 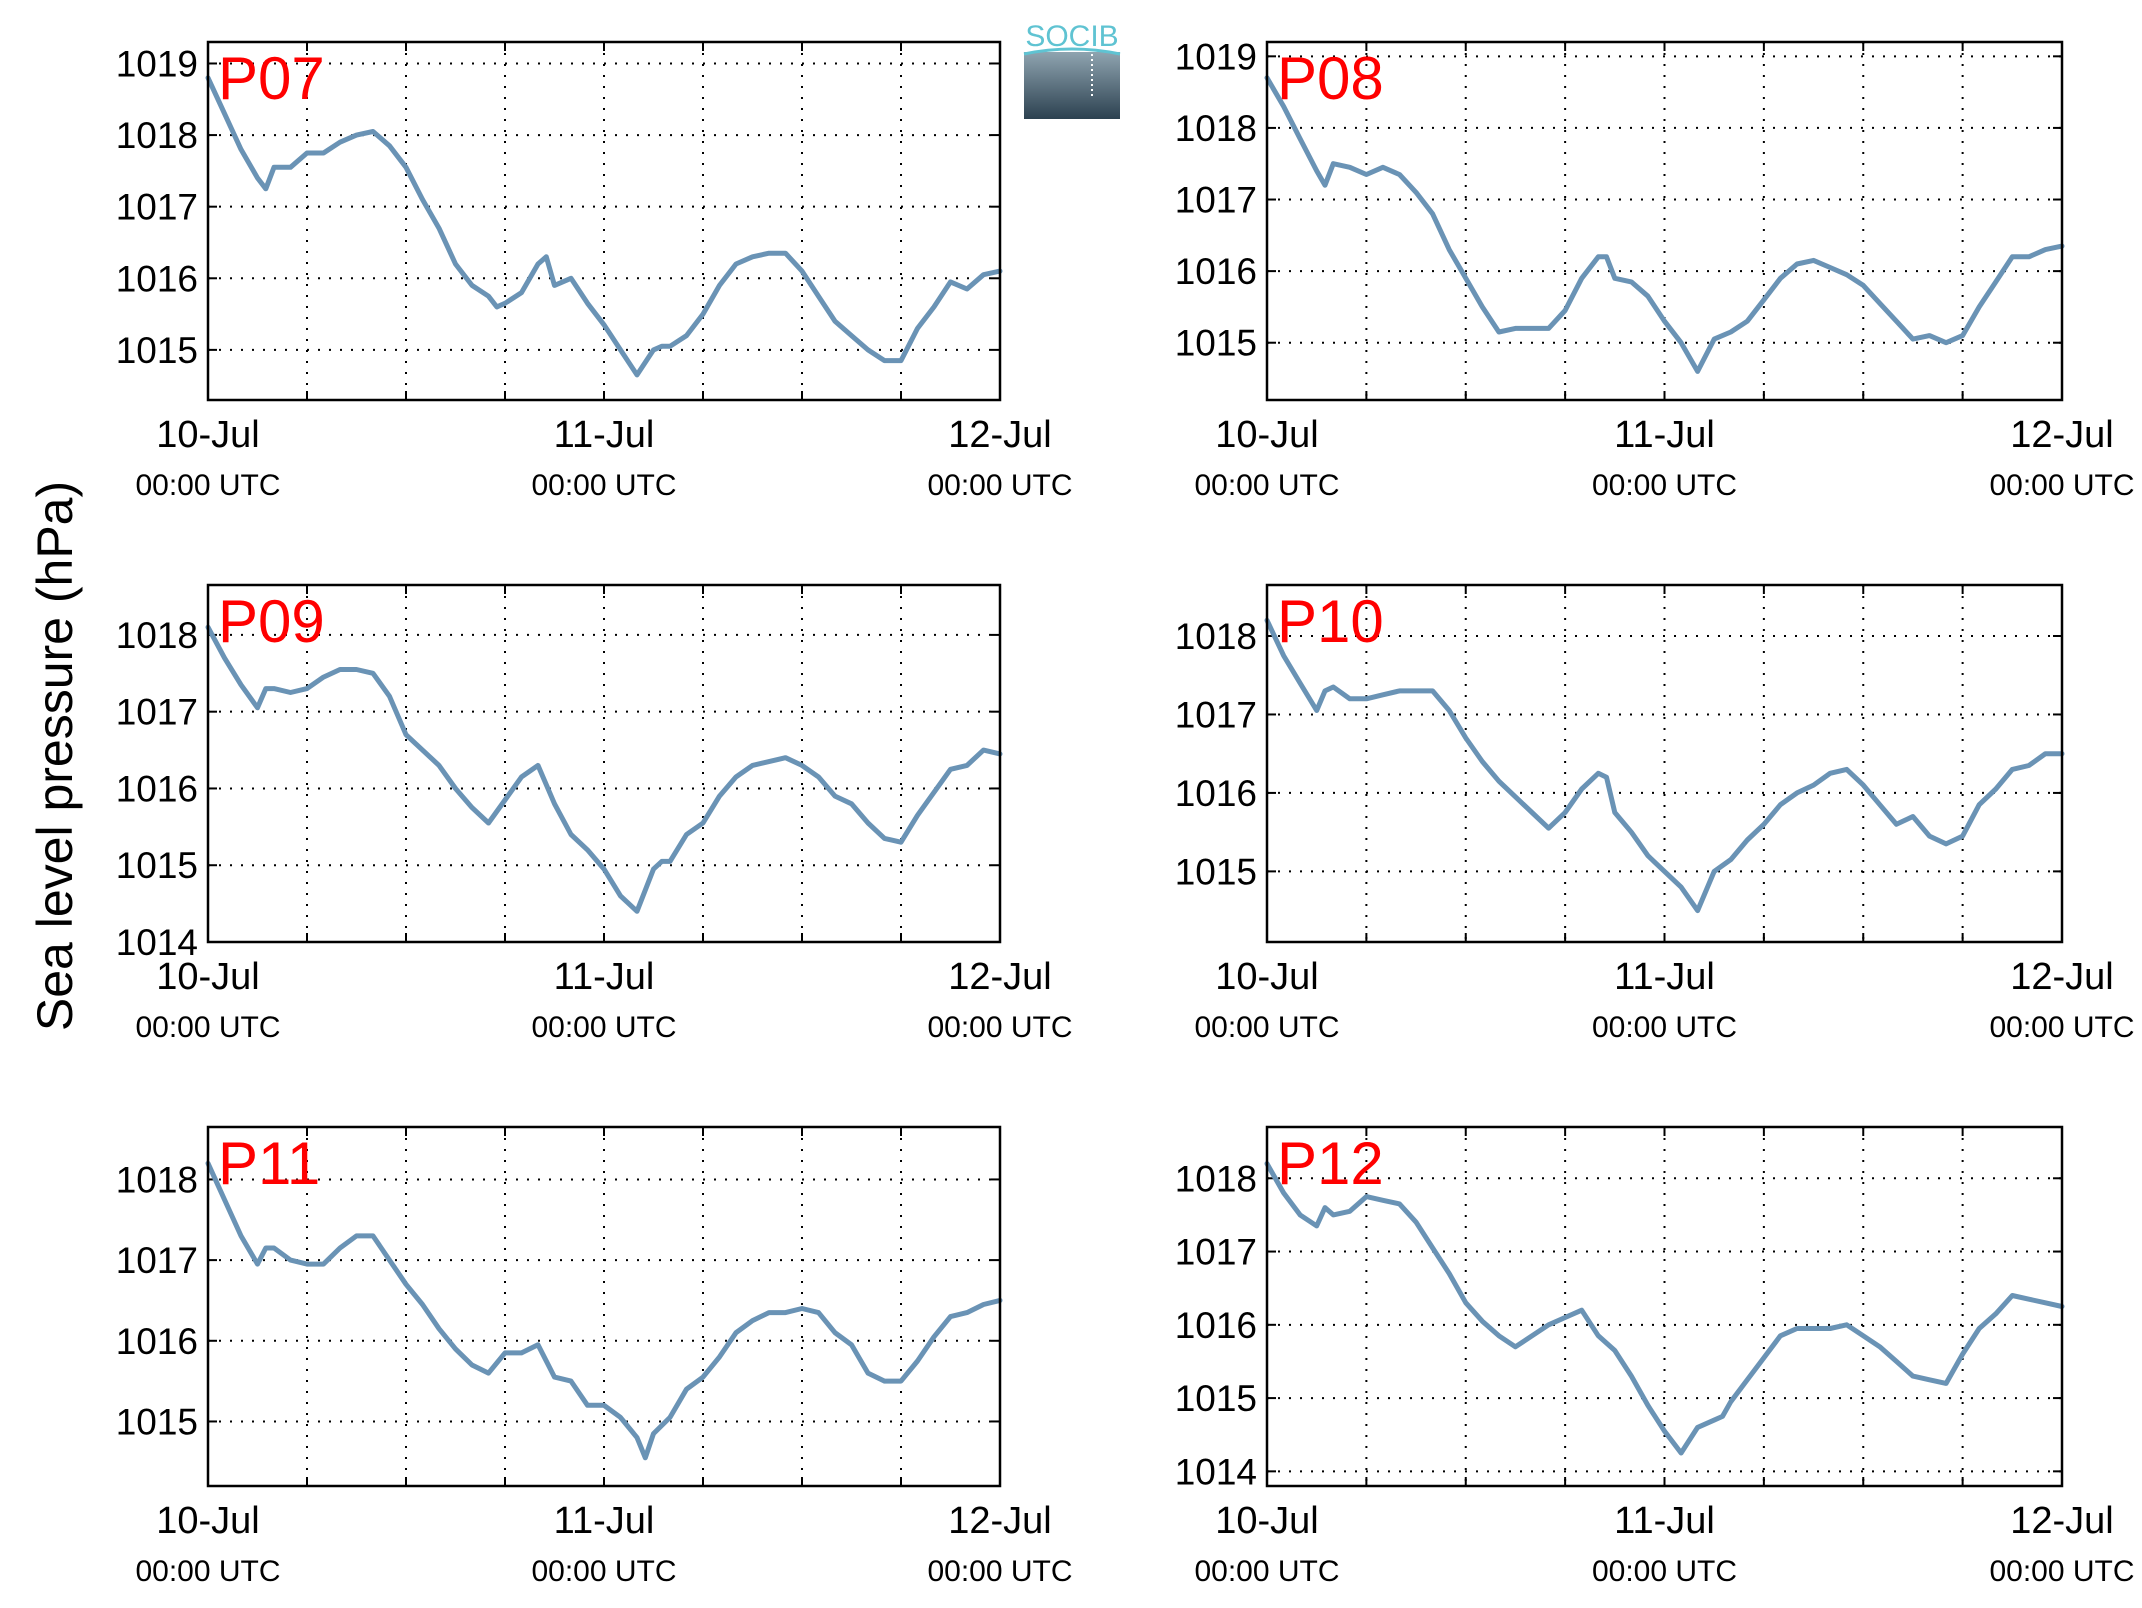 I want to click on station-label: P11, so click(x=269, y=1163).